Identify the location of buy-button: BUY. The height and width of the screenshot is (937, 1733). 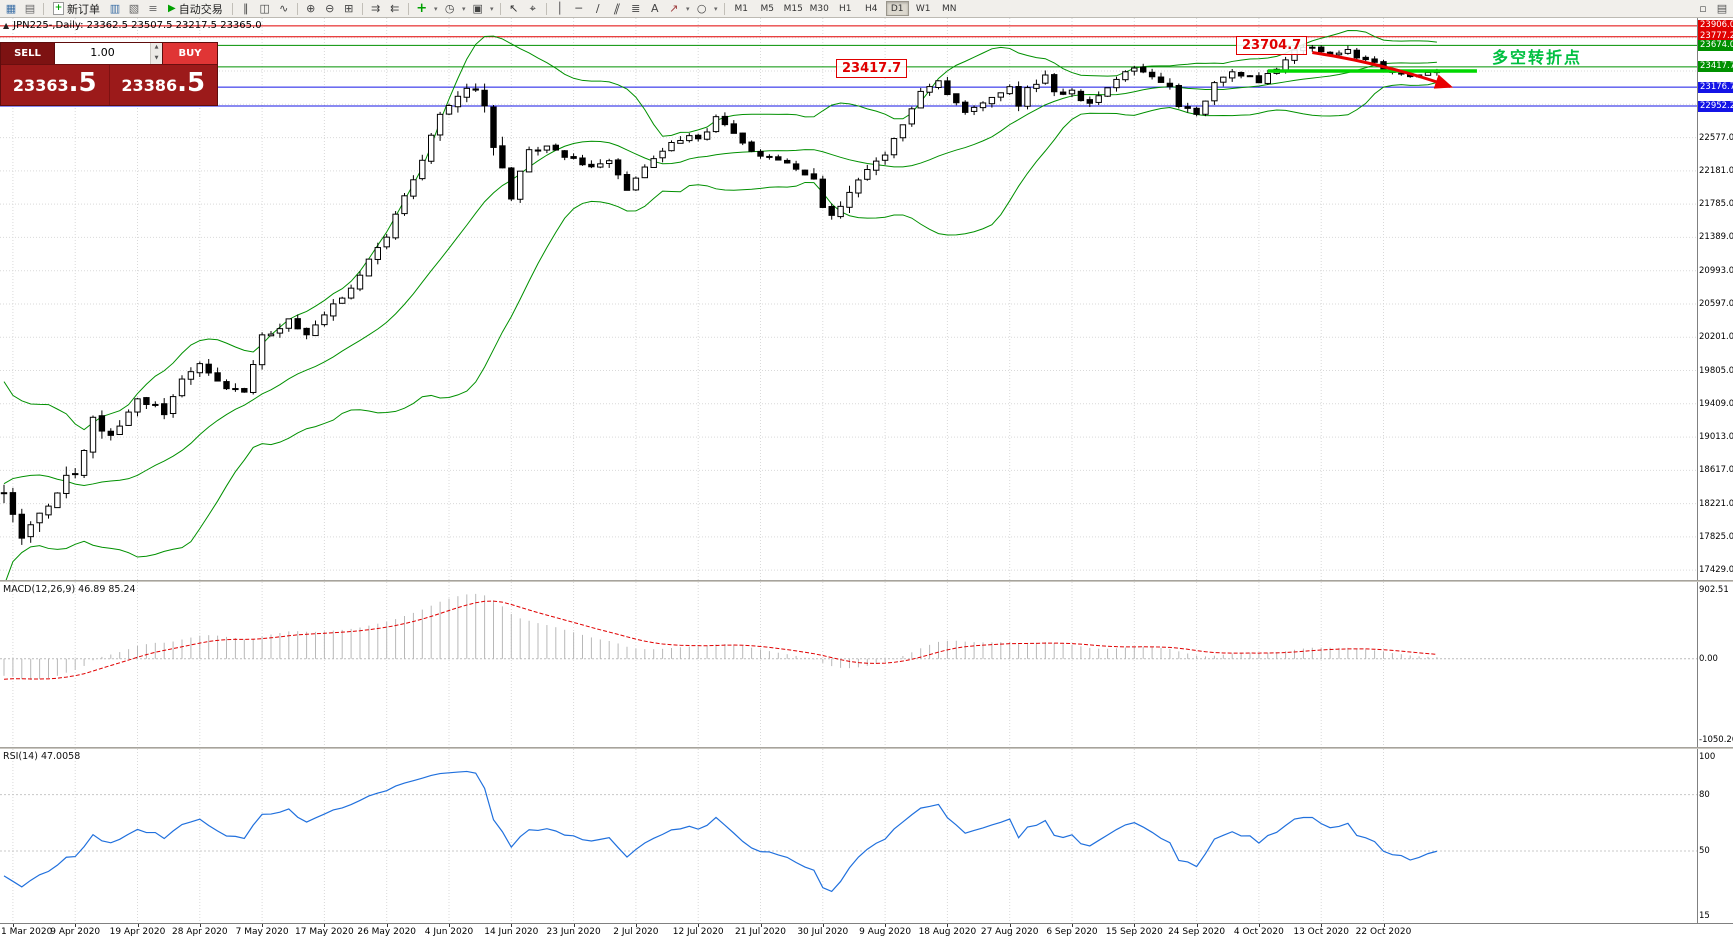
(190, 53).